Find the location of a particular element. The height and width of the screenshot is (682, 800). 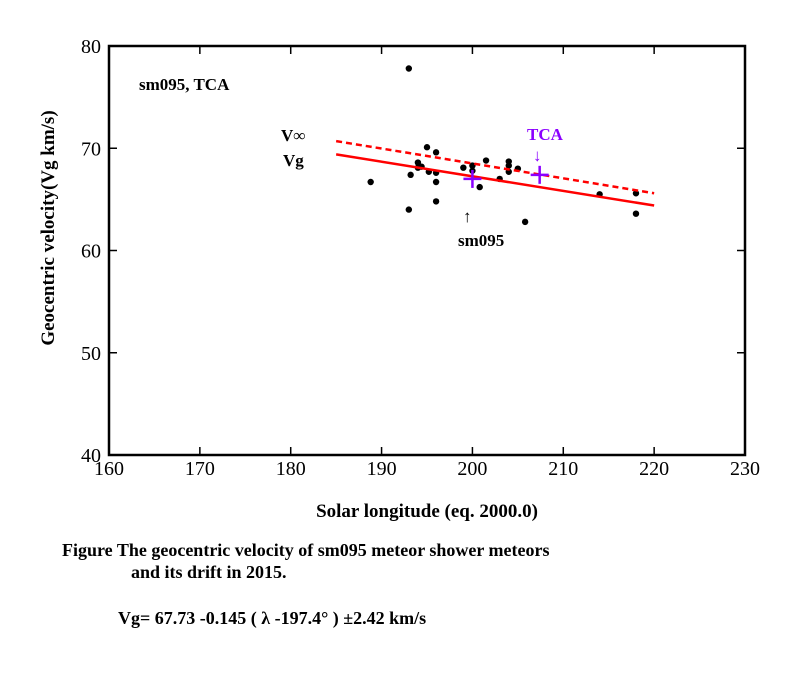

x-tick-label: 180 is located at coordinates (291, 469).